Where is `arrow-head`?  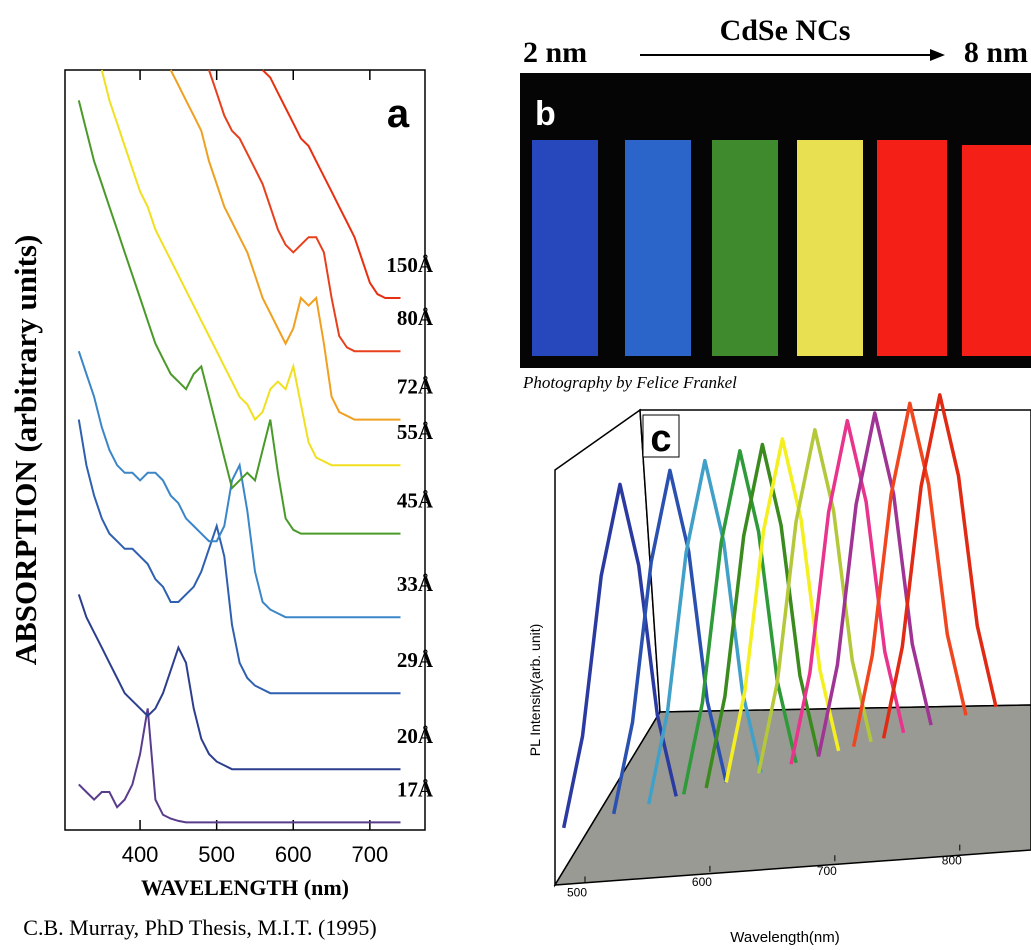 arrow-head is located at coordinates (937, 55).